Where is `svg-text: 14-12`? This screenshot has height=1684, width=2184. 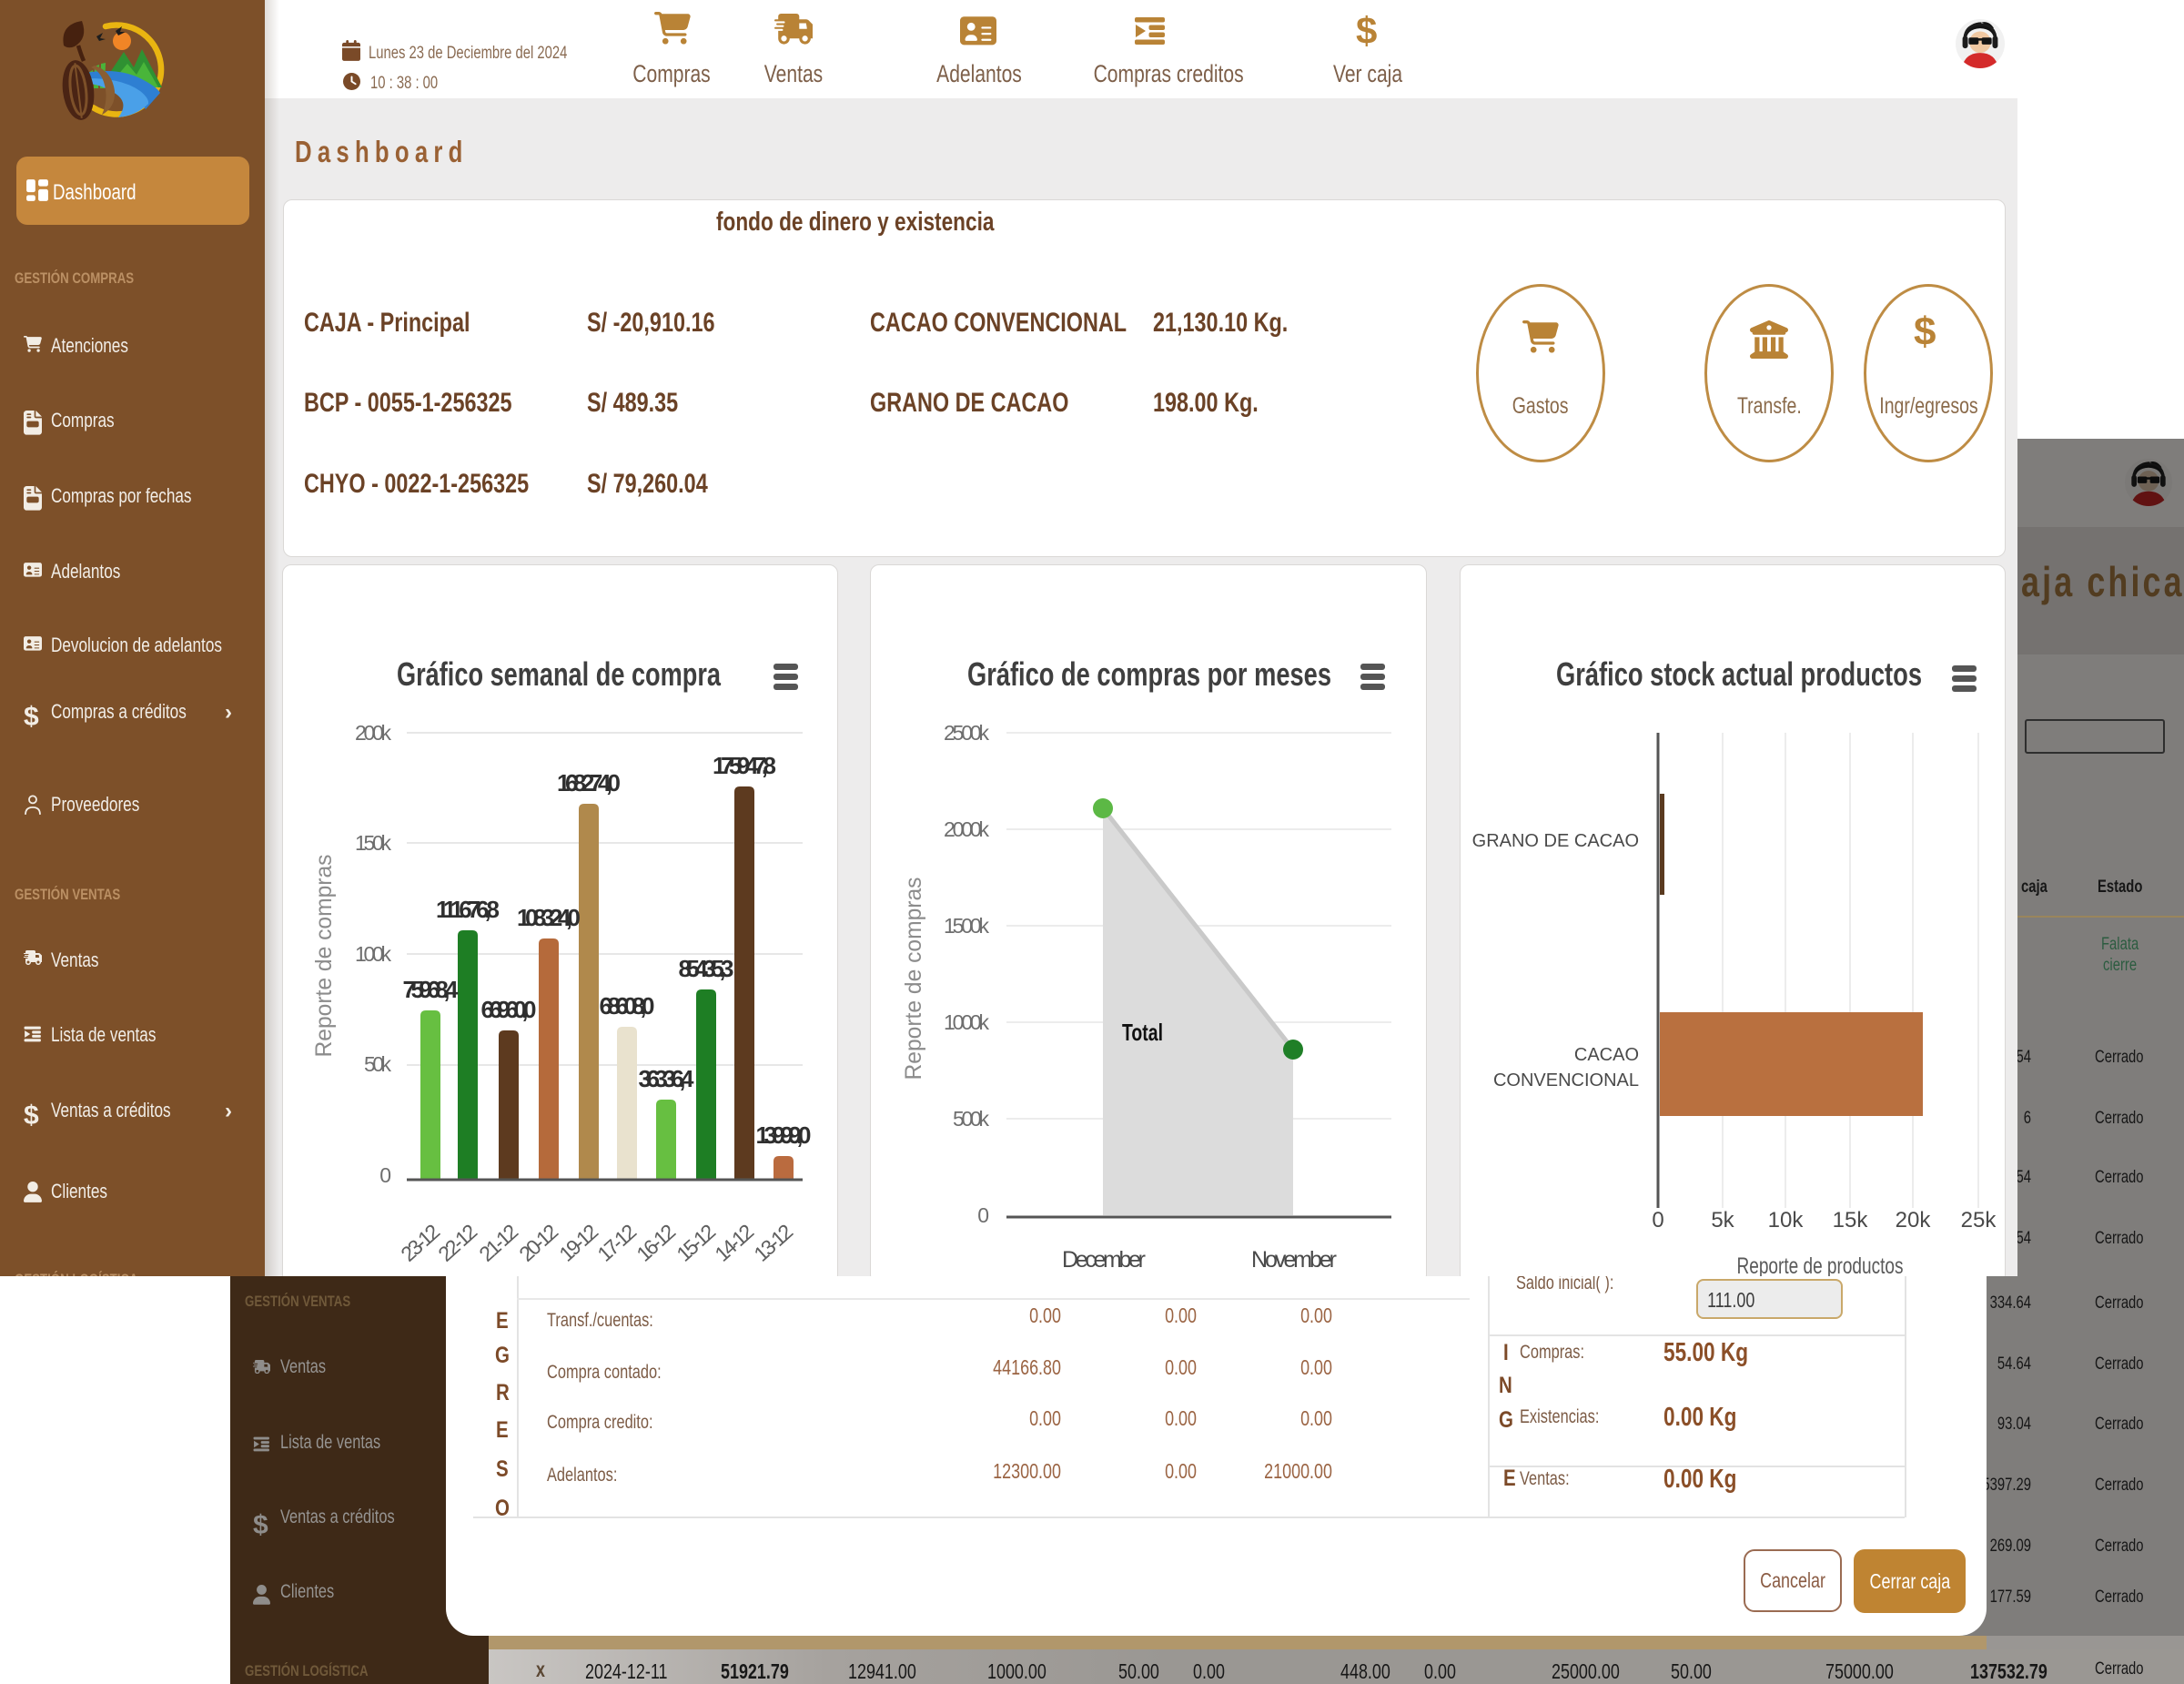 svg-text: 14-12 is located at coordinates (734, 1242).